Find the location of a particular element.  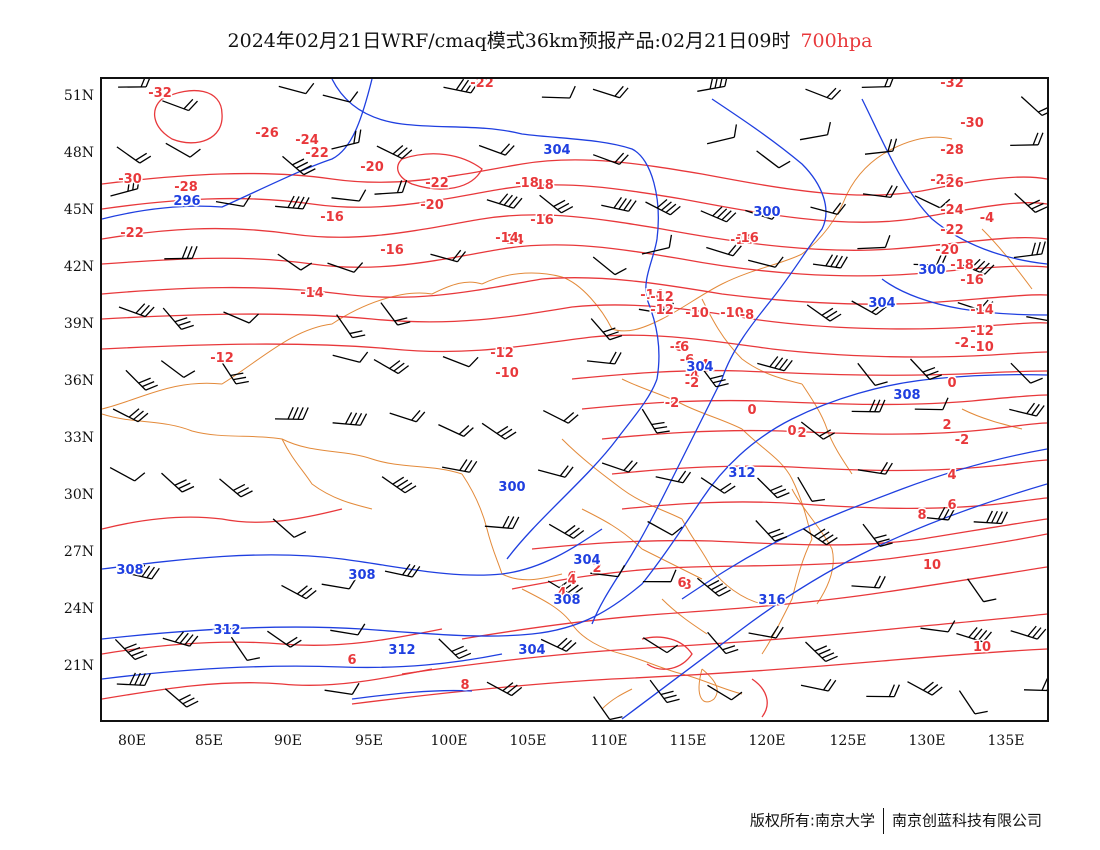

lat-label-45N: 45N is located at coordinates (78, 210).